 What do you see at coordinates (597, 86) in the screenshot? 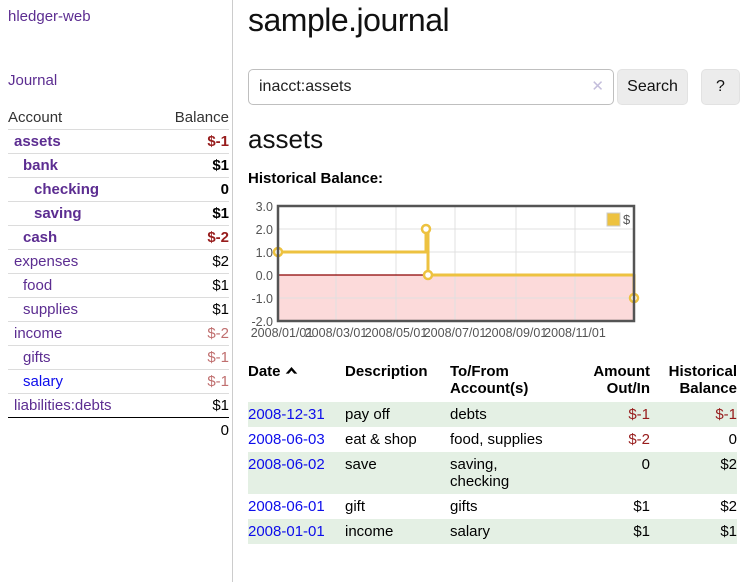
I see `clear-search-icon: ✕` at bounding box center [597, 86].